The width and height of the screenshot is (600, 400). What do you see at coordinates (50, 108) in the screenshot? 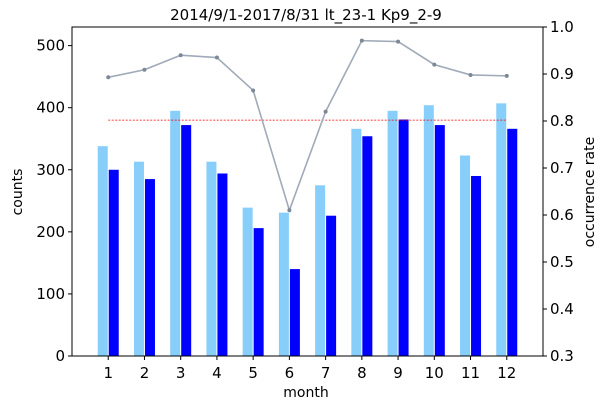
I see `y-tick-label-400: 400` at bounding box center [50, 108].